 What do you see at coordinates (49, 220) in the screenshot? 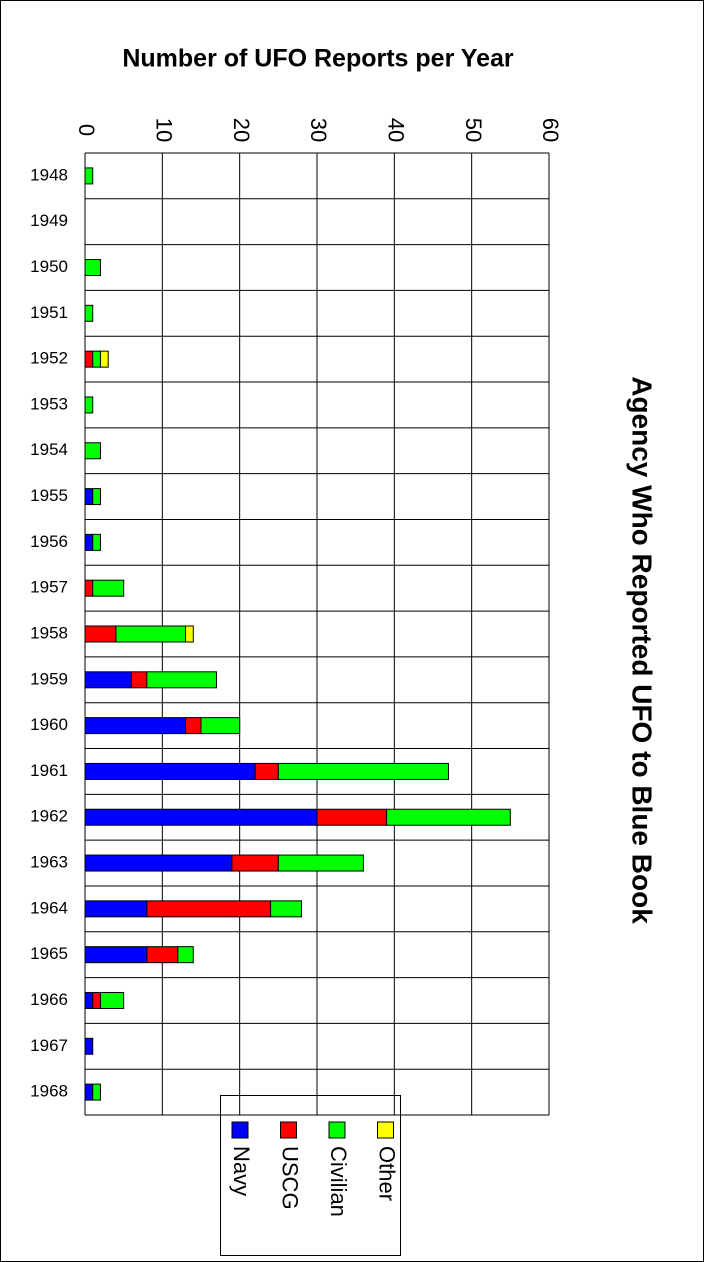
I see `y-tick-label: 1949` at bounding box center [49, 220].